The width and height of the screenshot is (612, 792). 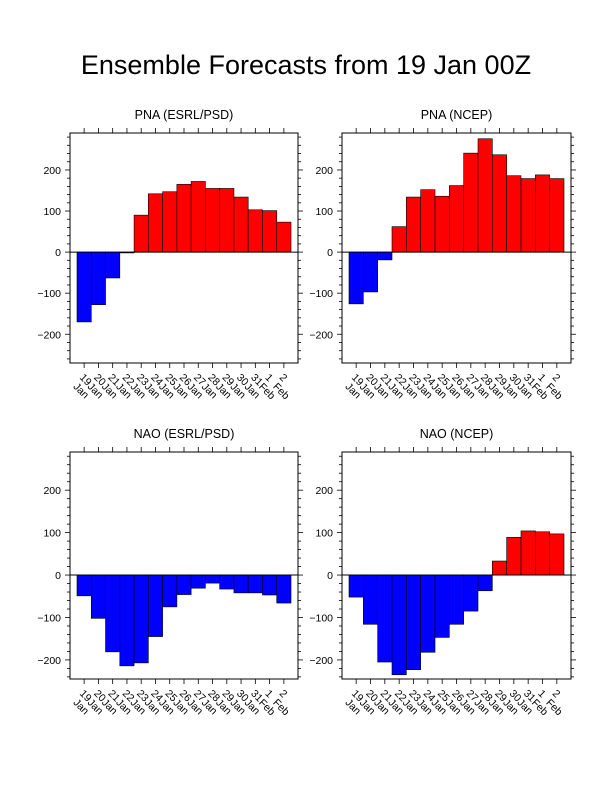 What do you see at coordinates (457, 434) in the screenshot?
I see `chart-title: NAO (NCEP)` at bounding box center [457, 434].